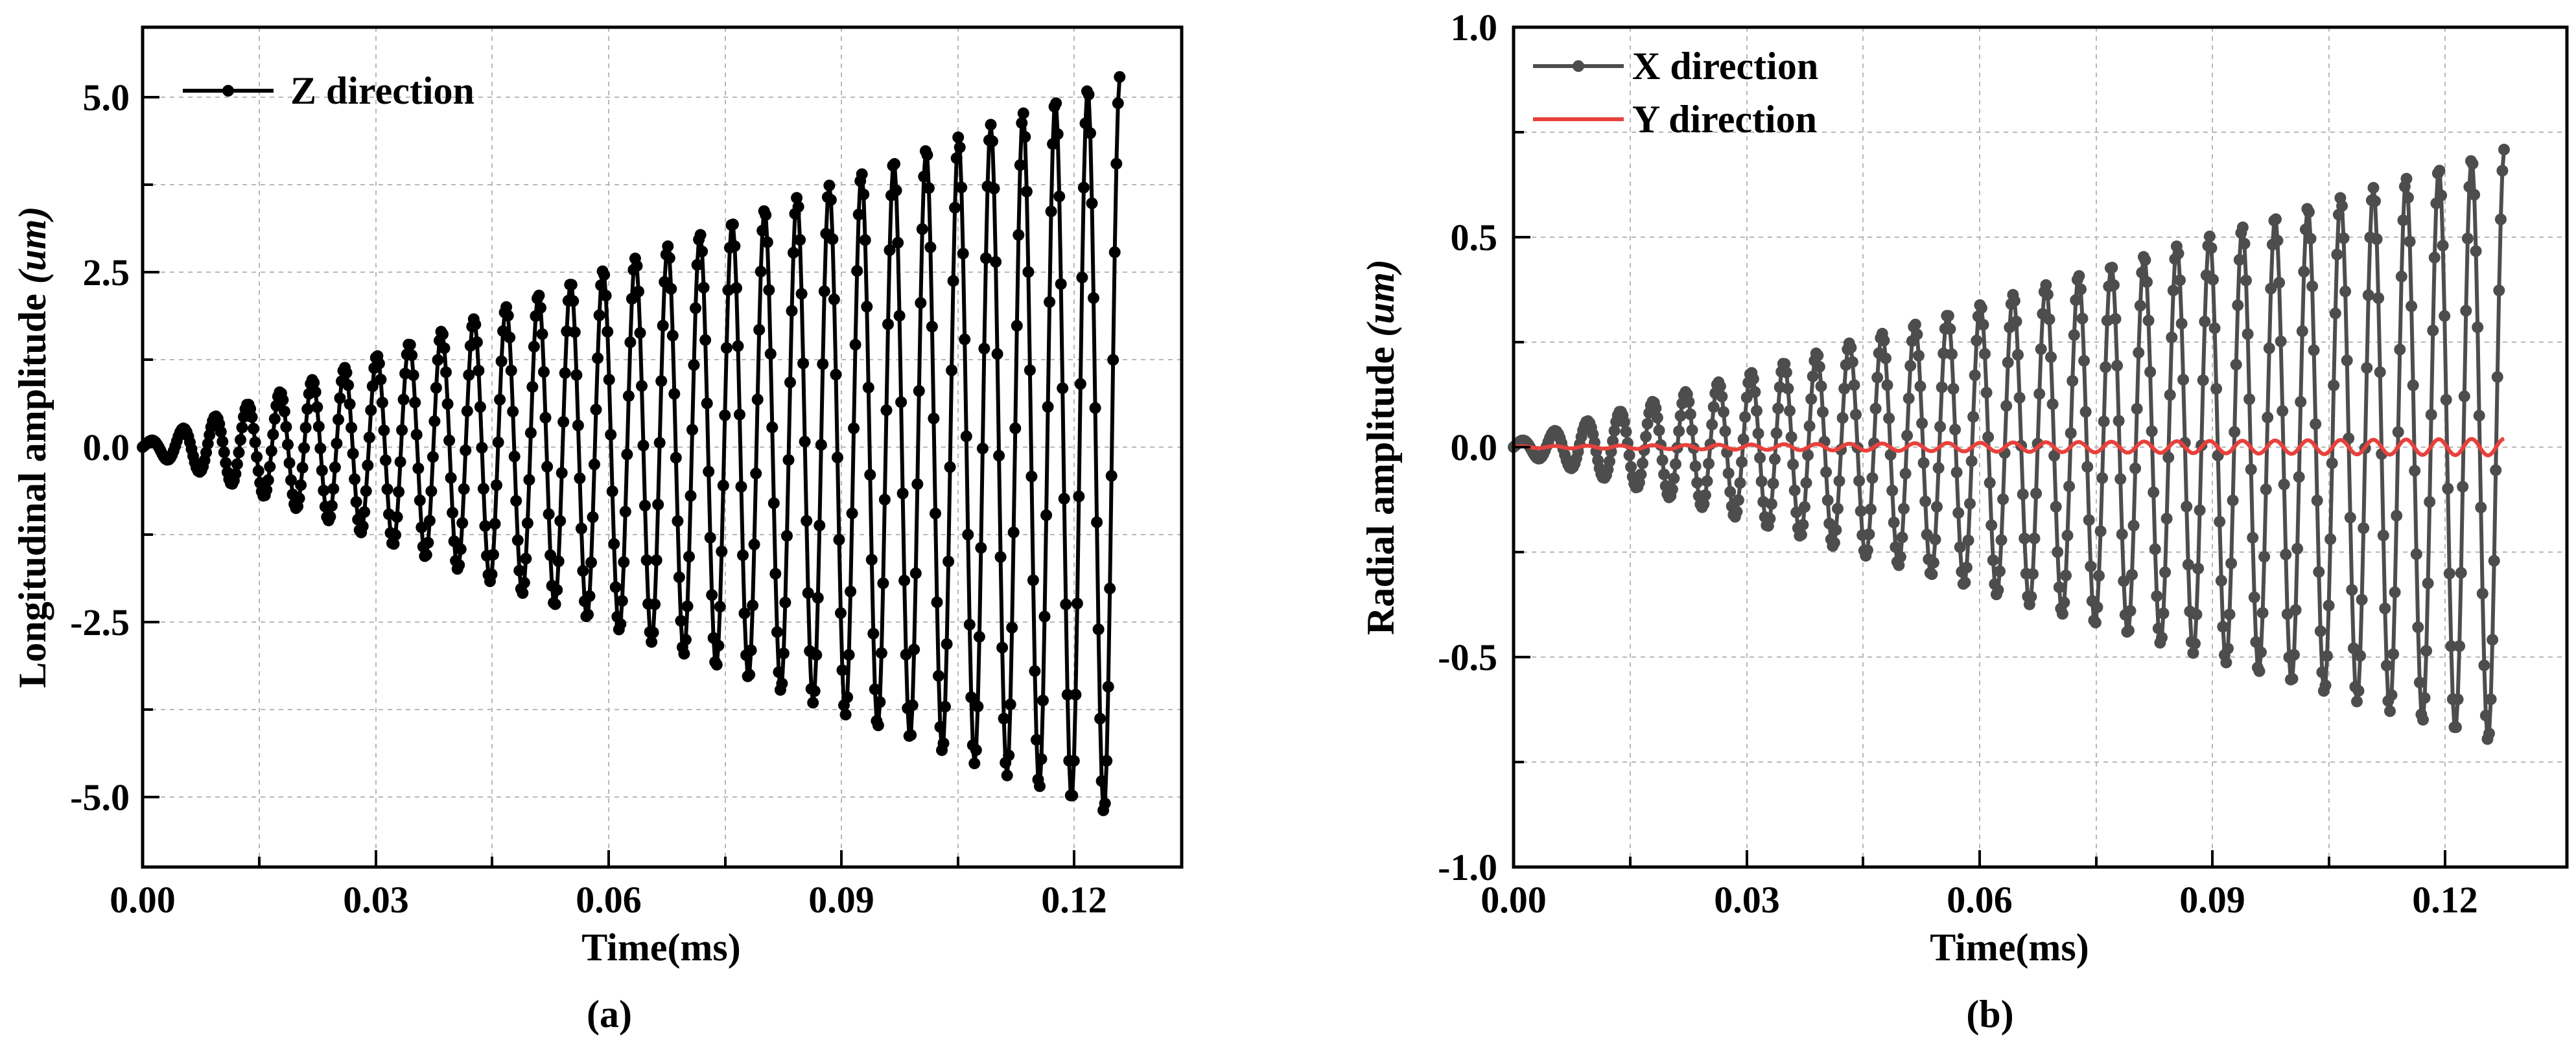  I want to click on y-tick-label-b-4: 1.0, so click(1474, 27).